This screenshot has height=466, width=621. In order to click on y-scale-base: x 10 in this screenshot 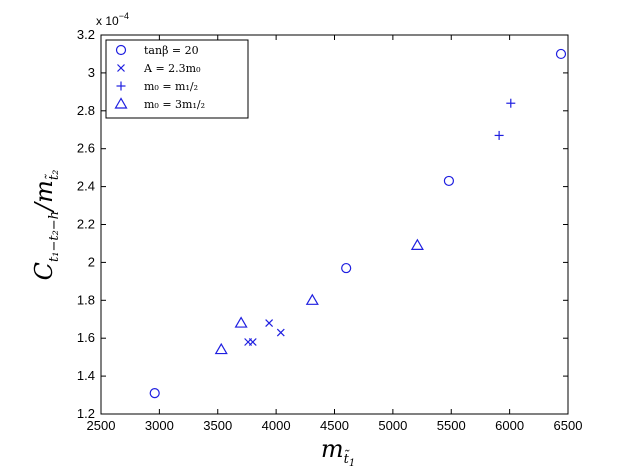, I will do `click(107, 21)`.